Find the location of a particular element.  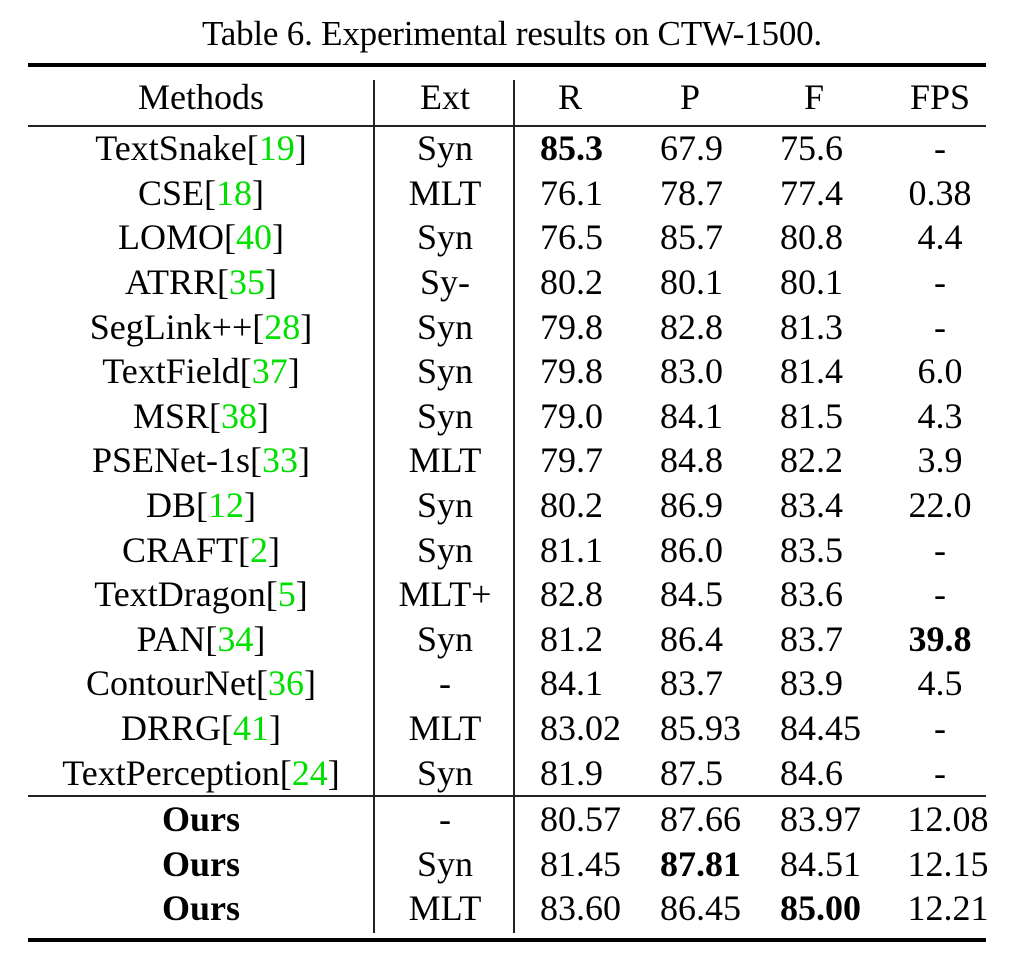

method-name: Ours is located at coordinates (200, 863).